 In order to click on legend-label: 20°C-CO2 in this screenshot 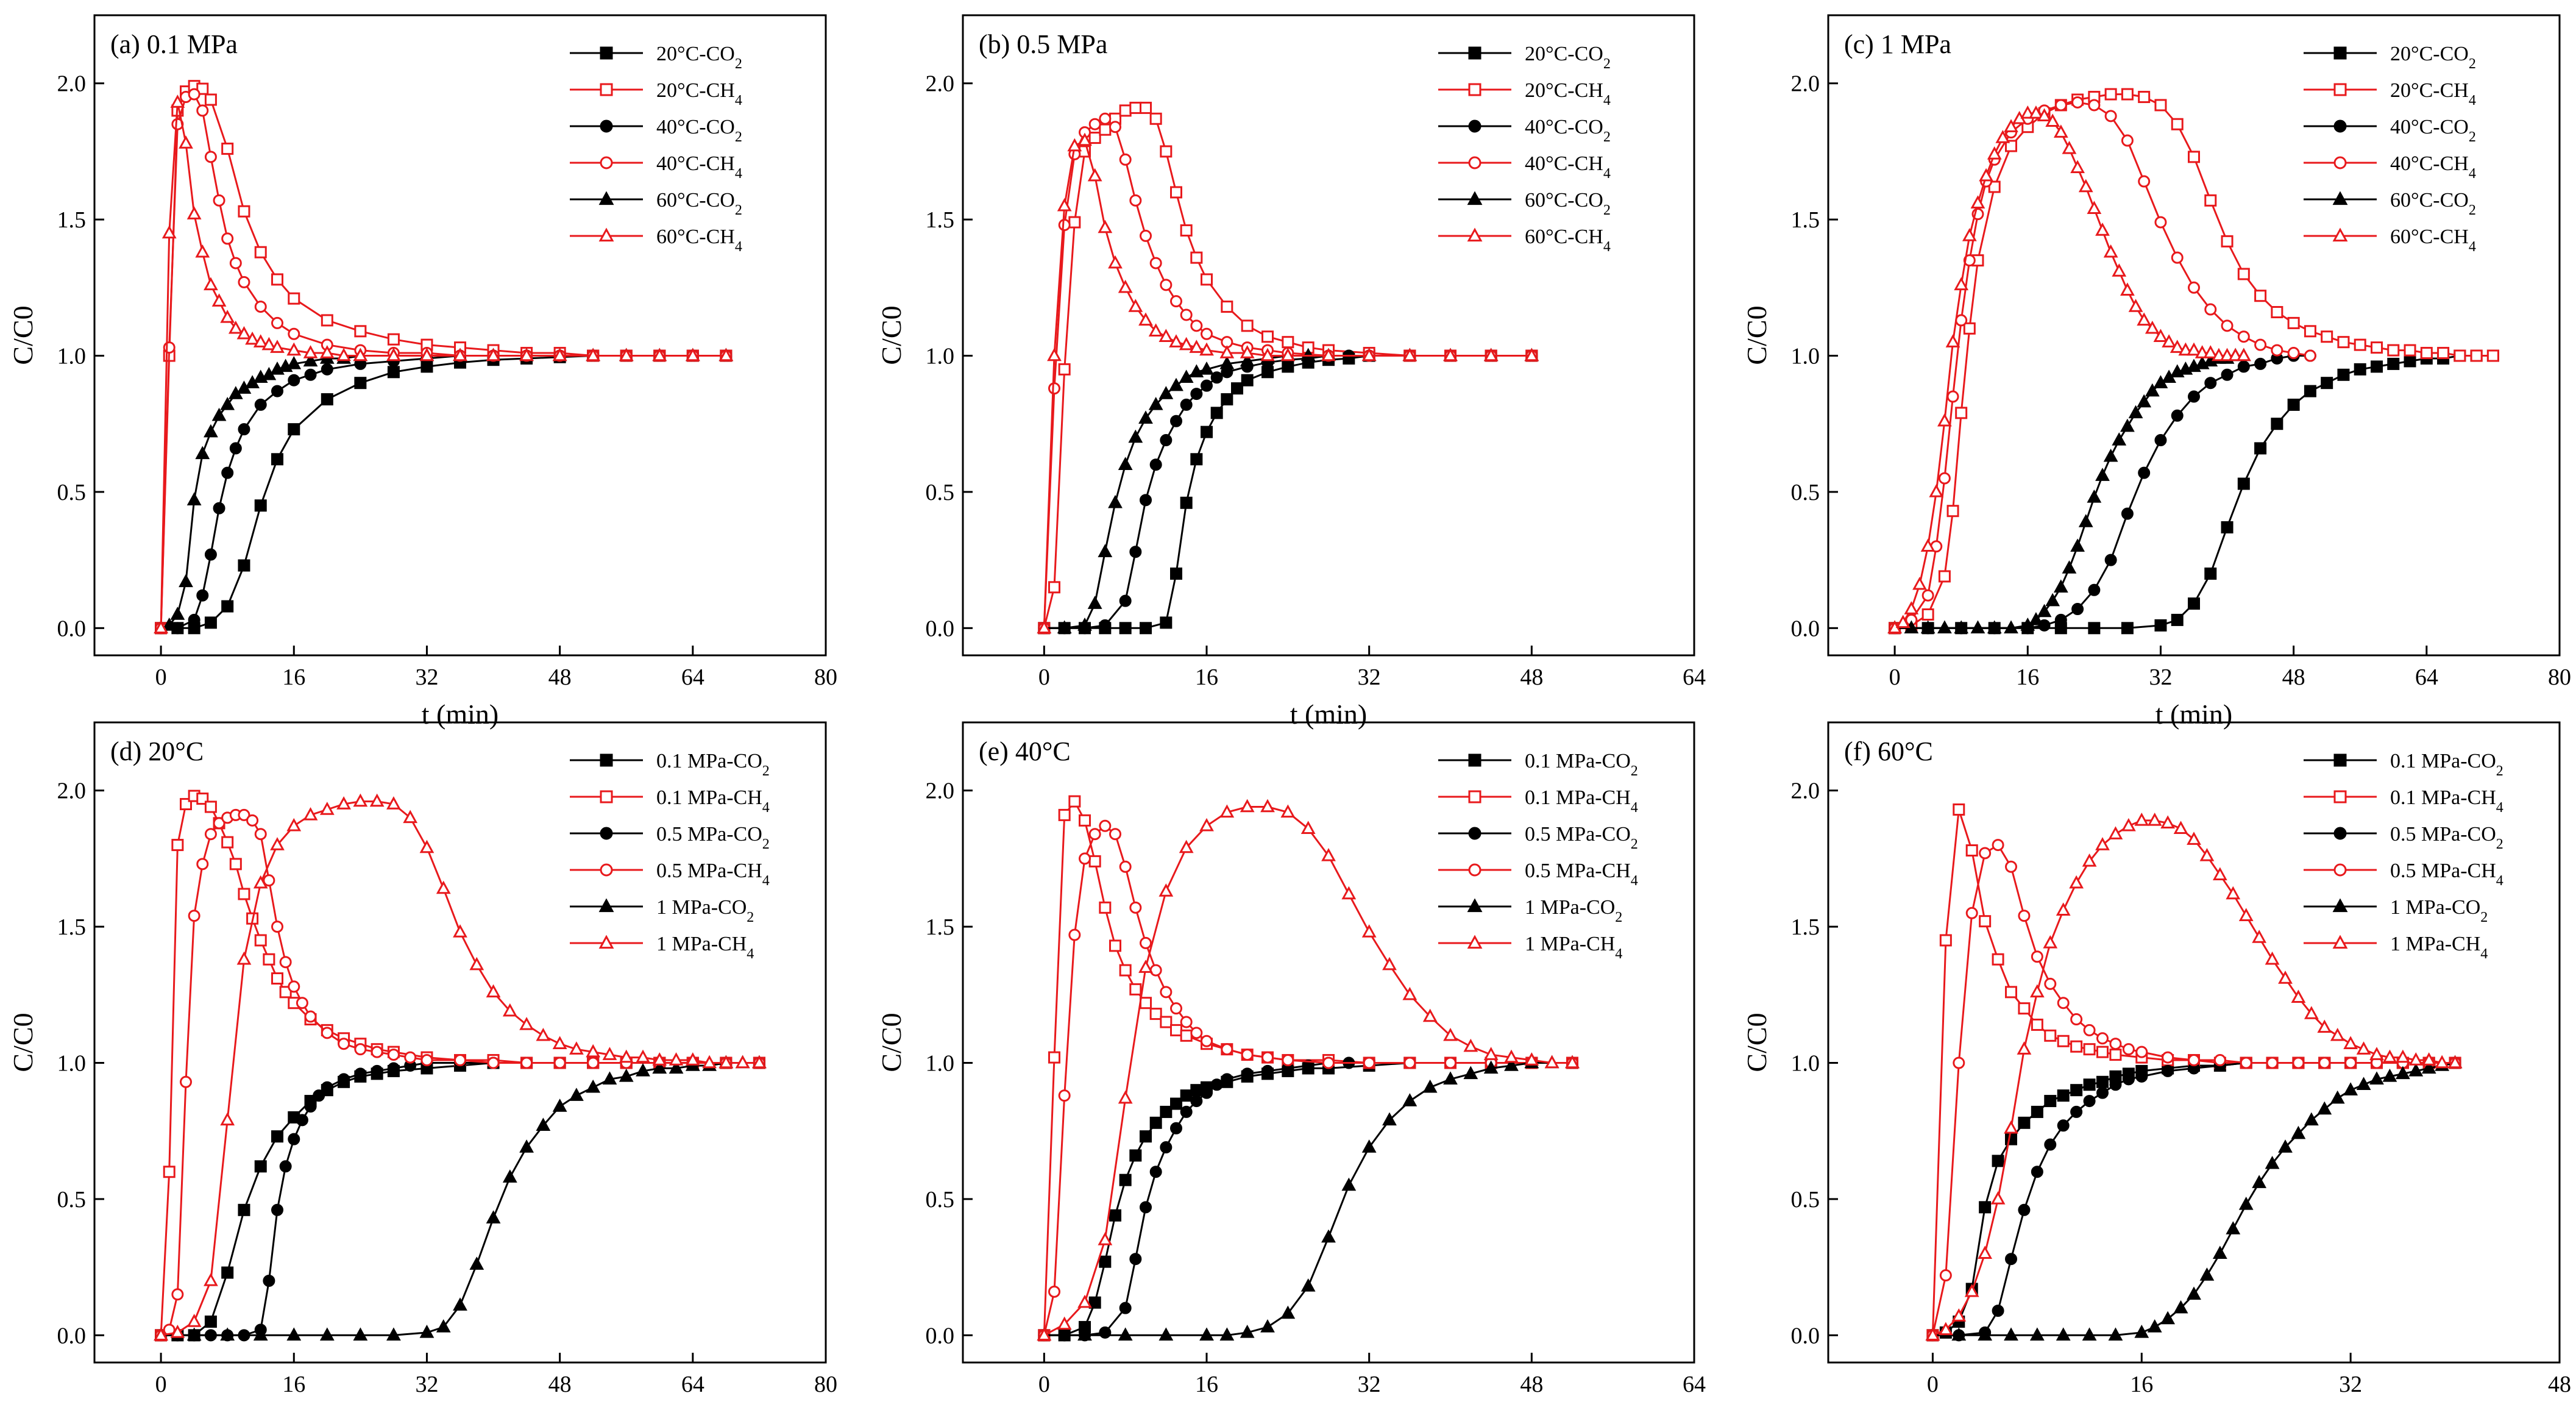, I will do `click(2433, 57)`.